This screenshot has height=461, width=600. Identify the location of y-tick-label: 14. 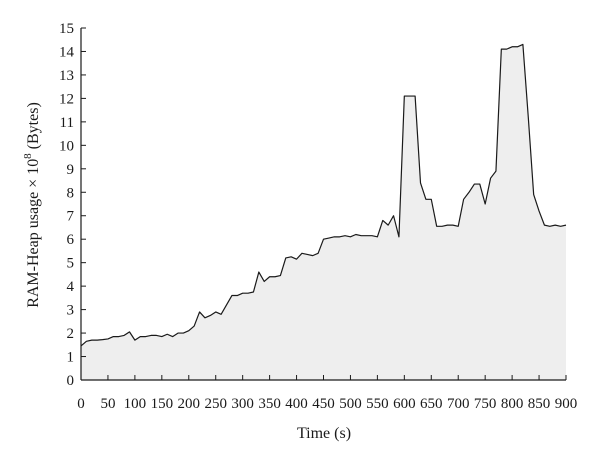
(67, 52).